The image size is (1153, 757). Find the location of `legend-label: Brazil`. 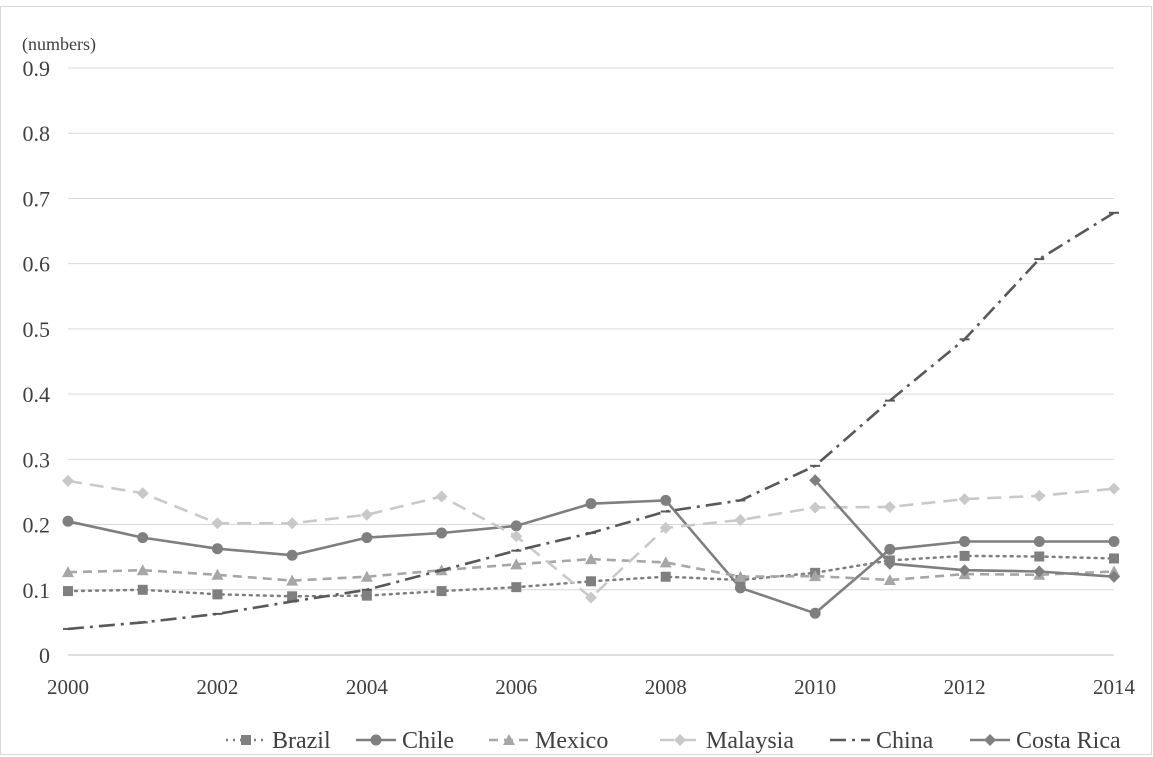

legend-label: Brazil is located at coordinates (301, 741).